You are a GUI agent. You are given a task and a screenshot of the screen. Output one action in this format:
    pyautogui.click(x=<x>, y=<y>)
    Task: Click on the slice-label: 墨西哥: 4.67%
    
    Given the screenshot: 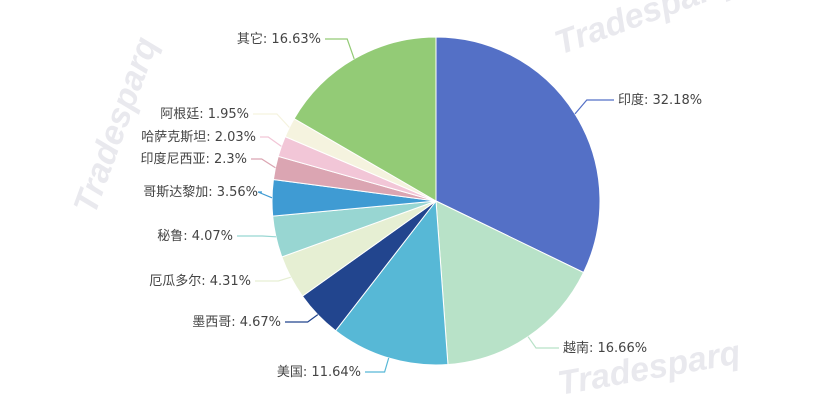 What is the action you would take?
    pyautogui.click(x=236, y=322)
    